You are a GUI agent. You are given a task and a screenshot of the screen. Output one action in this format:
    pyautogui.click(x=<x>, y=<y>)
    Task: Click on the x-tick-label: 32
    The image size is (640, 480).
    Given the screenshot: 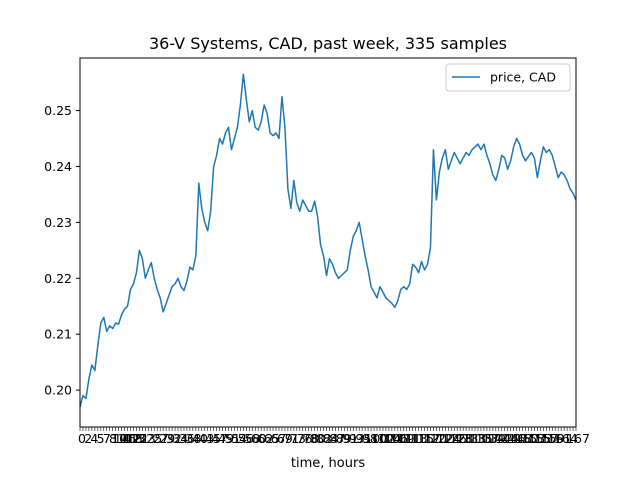 What is the action you would take?
    pyautogui.click(x=174, y=438)
    